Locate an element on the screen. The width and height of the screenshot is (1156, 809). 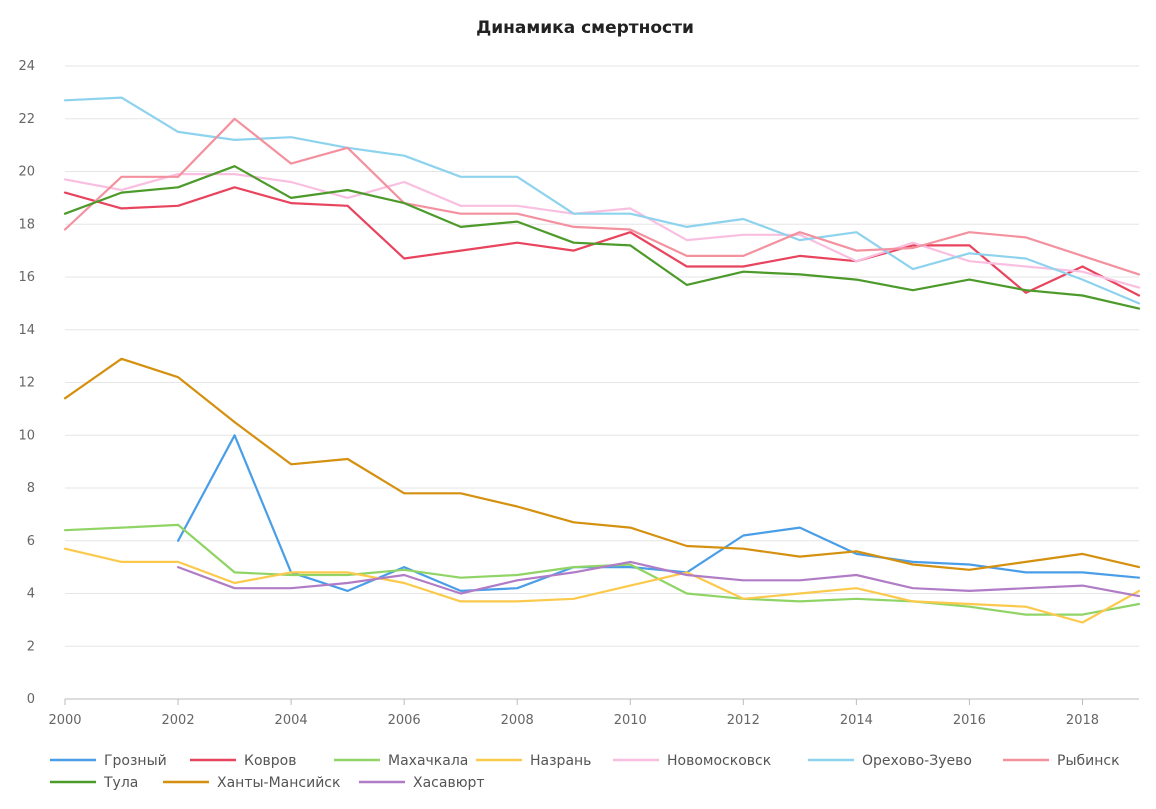
legend-label: Хасавюрт is located at coordinates (449, 783).